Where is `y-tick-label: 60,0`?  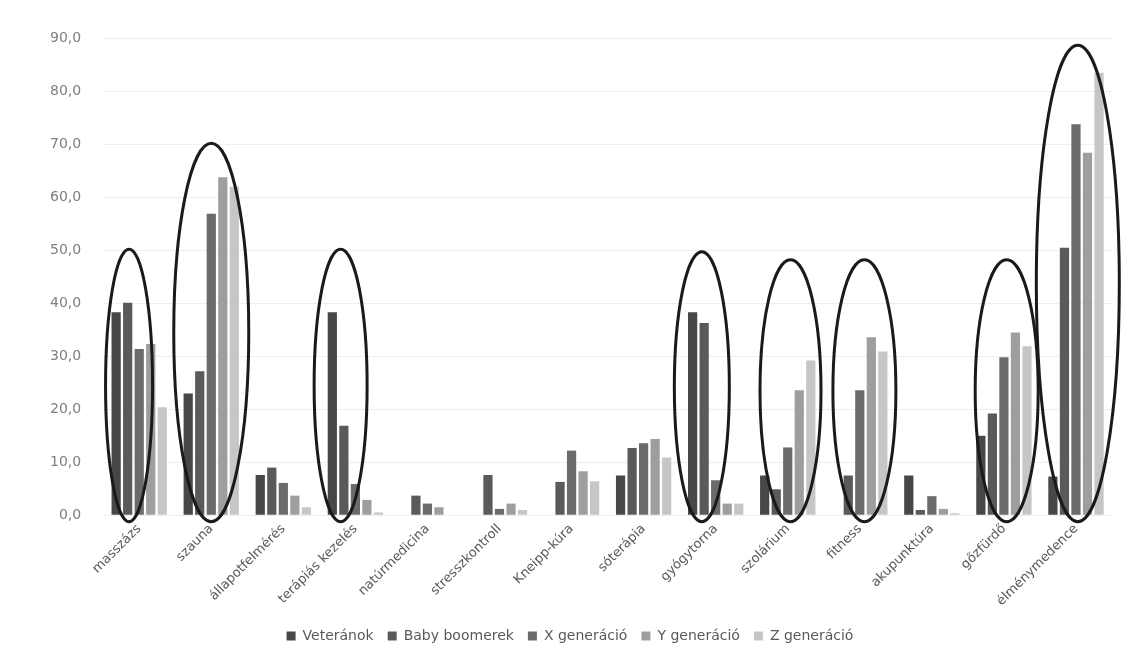
y-tick-label: 60,0 is located at coordinates (66, 195).